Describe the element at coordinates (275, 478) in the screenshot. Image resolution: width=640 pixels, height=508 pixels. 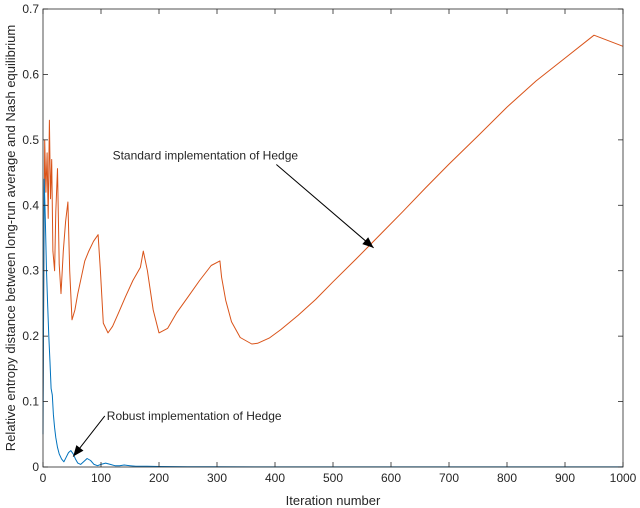
I see `x-tick-label: 400` at that location.